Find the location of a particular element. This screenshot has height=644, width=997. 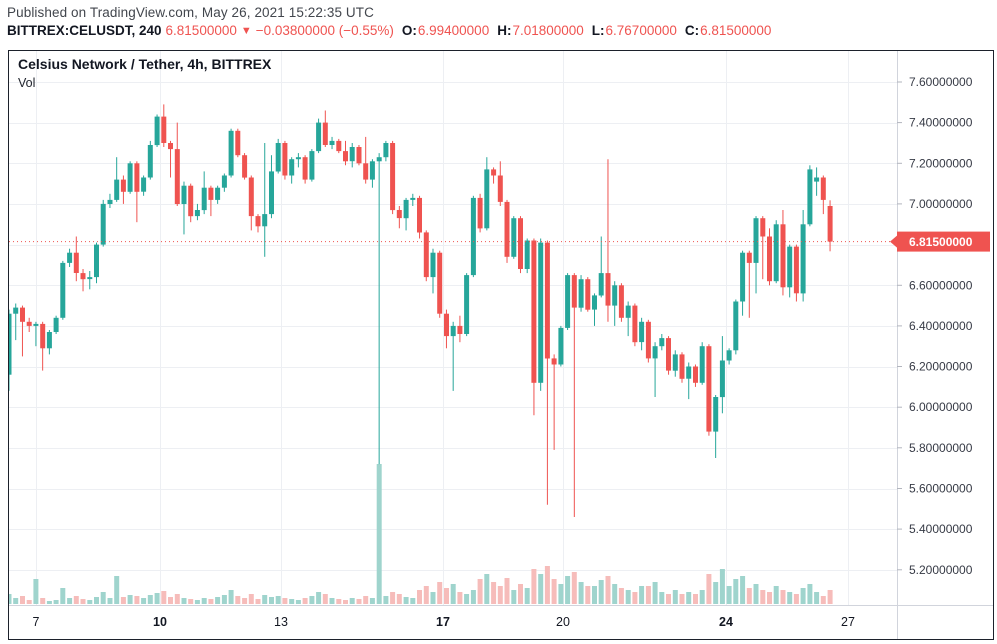

low-label: L: is located at coordinates (598, 30).